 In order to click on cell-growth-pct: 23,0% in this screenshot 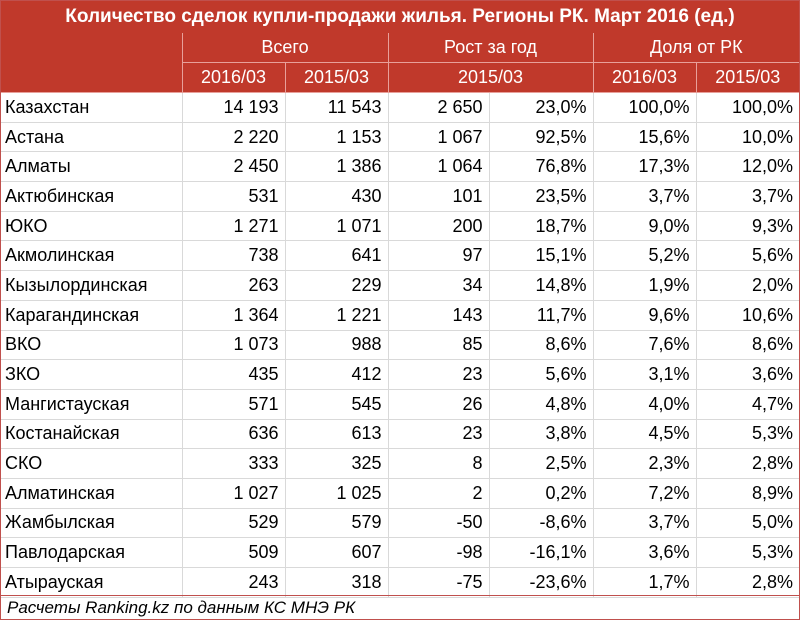, I will do `click(541, 107)`.